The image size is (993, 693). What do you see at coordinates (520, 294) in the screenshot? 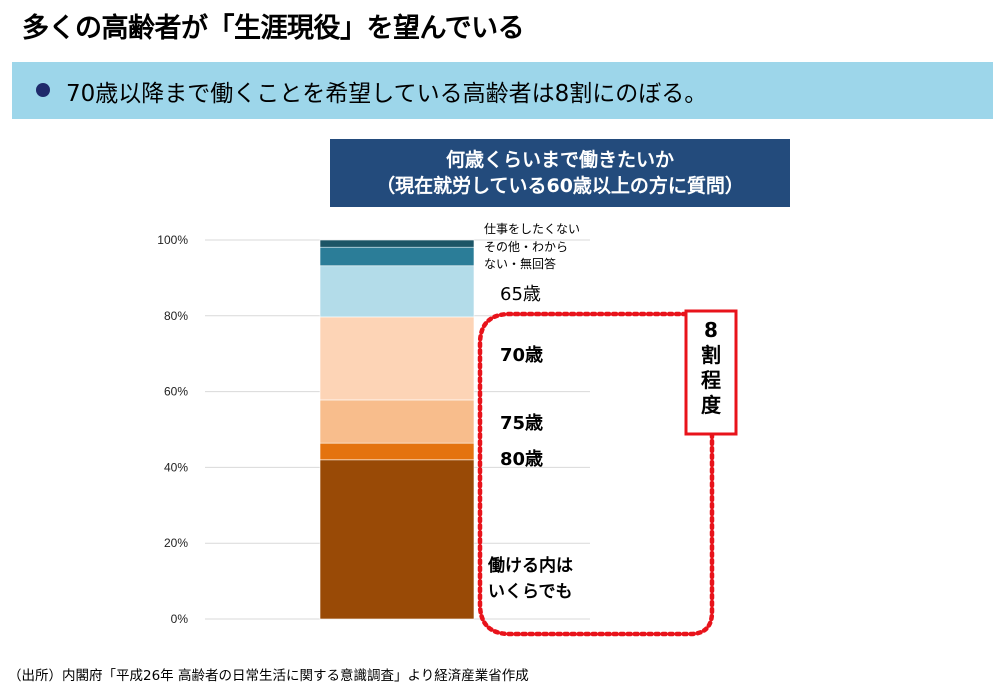
I see `series-label: 65歳` at bounding box center [520, 294].